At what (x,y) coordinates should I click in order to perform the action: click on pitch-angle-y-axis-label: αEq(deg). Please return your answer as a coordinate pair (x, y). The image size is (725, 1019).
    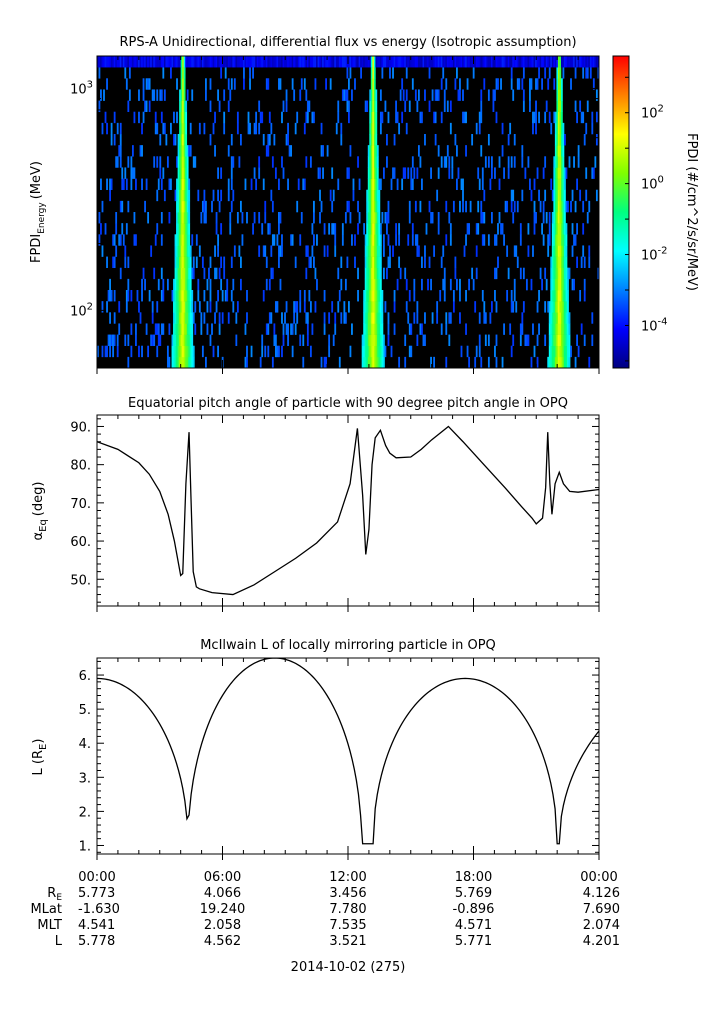
    Looking at the image, I should click on (40, 511).